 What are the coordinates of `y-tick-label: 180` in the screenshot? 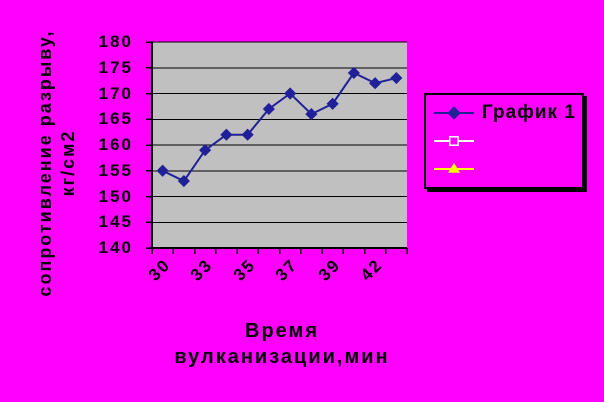 It's located at (115, 41).